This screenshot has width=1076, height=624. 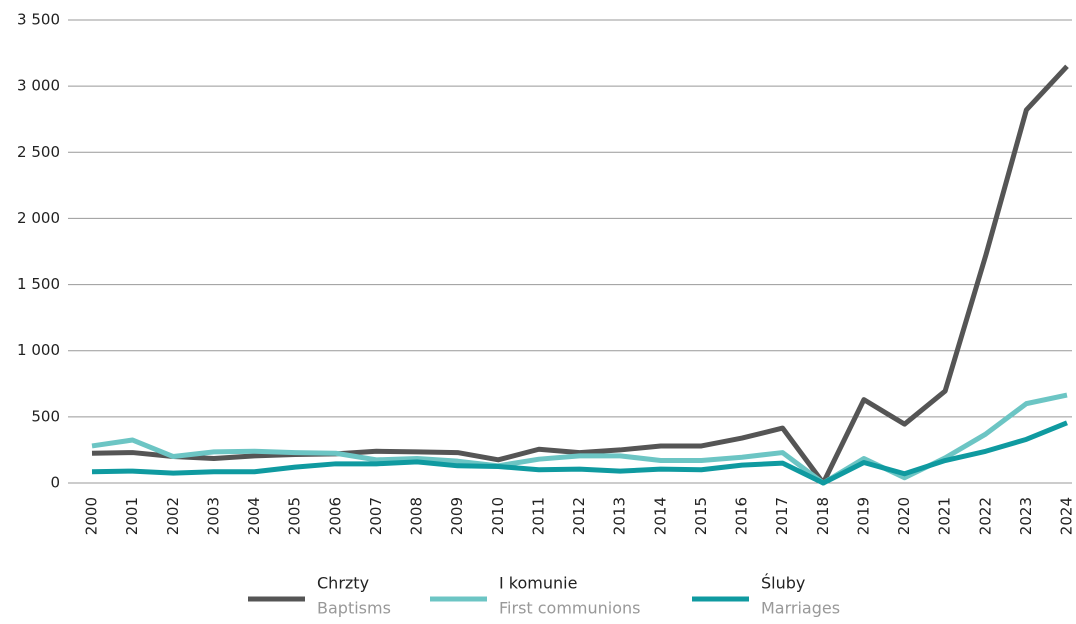 What do you see at coordinates (457, 516) in the screenshot?
I see `x-tick-label: 2009` at bounding box center [457, 516].